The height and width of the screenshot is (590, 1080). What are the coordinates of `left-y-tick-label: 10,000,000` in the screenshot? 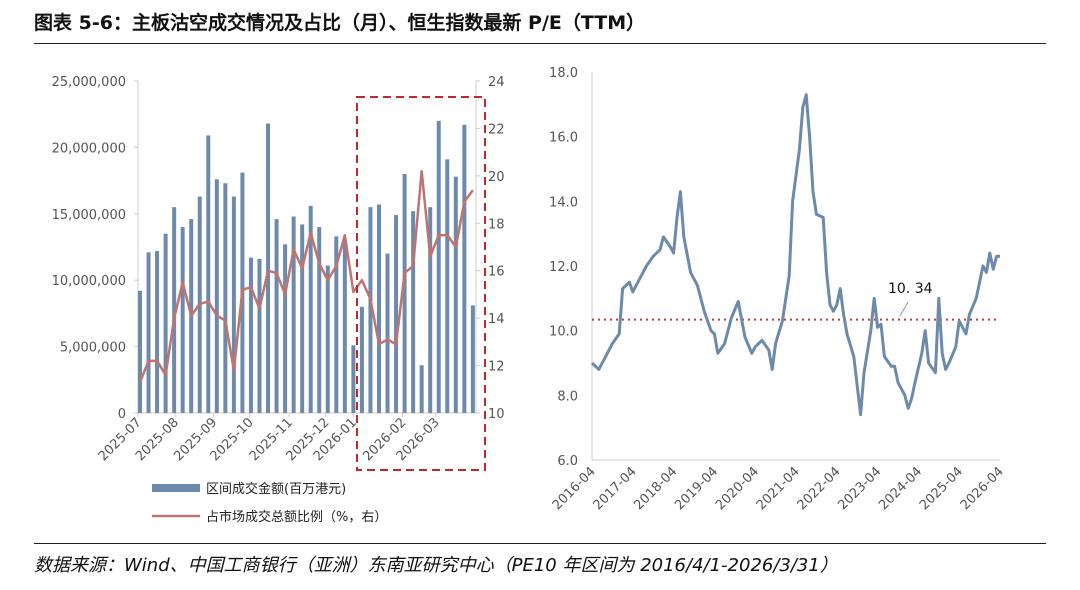 It's located at (89, 281).